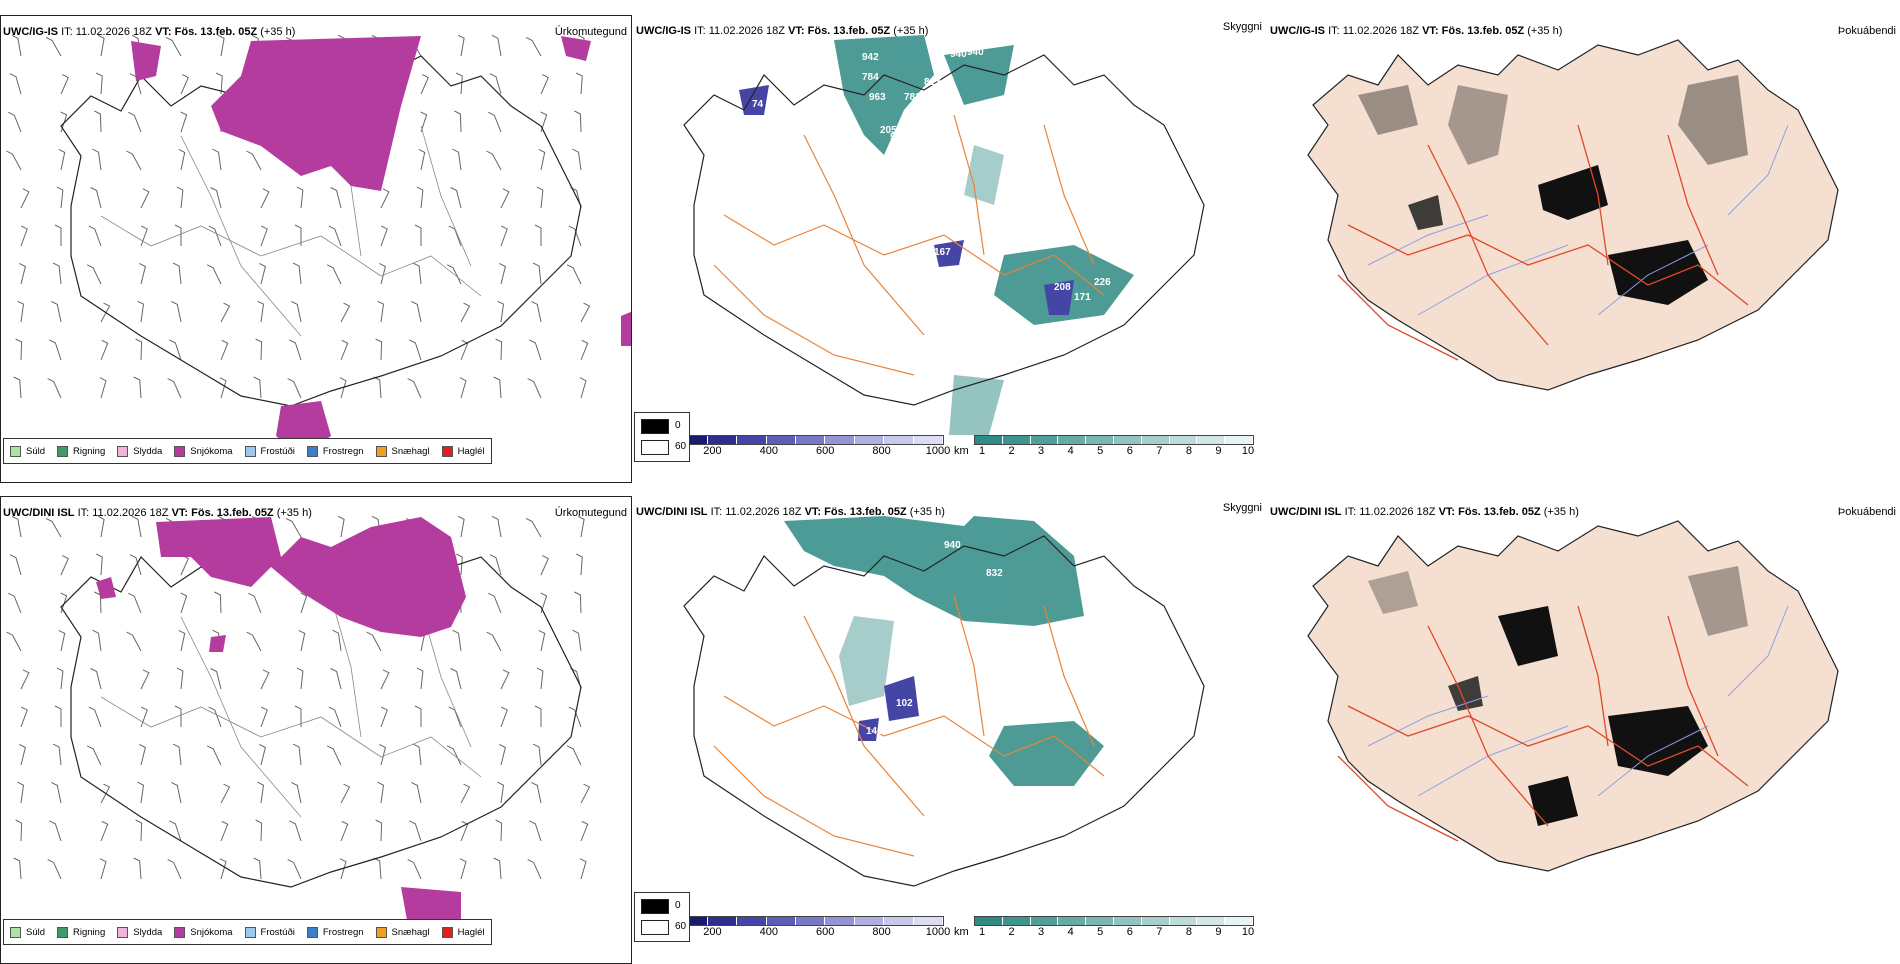  What do you see at coordinates (1866, 31) in the screenshot?
I see `panel-title: Þokuábendi` at bounding box center [1866, 31].